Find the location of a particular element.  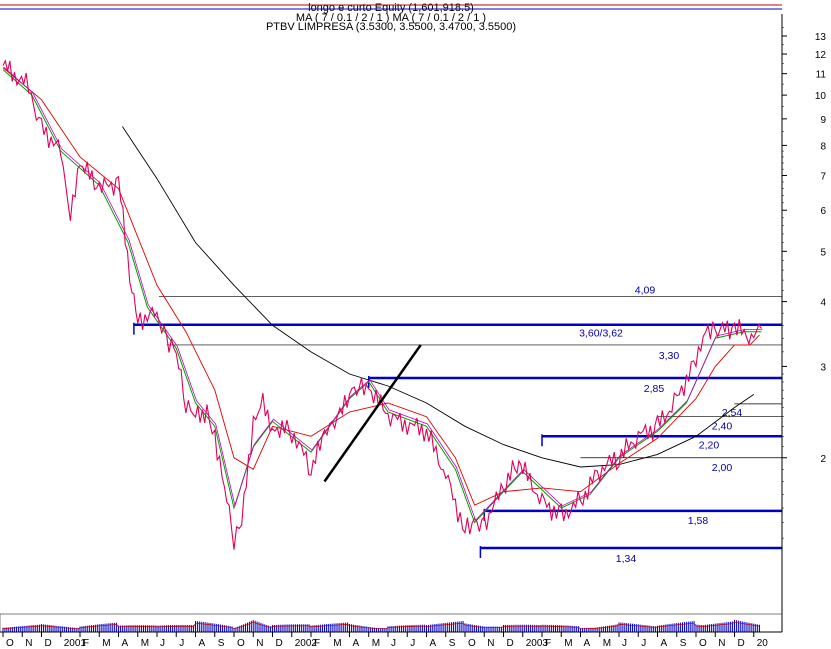

volume-line is located at coordinates (381, 625).